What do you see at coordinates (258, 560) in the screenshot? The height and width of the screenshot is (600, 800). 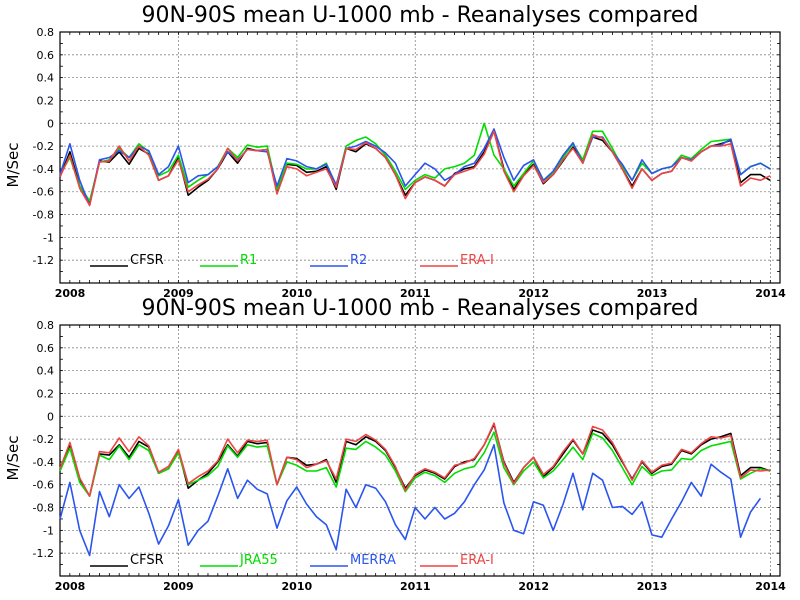 I see `legend-label: JRA55` at bounding box center [258, 560].